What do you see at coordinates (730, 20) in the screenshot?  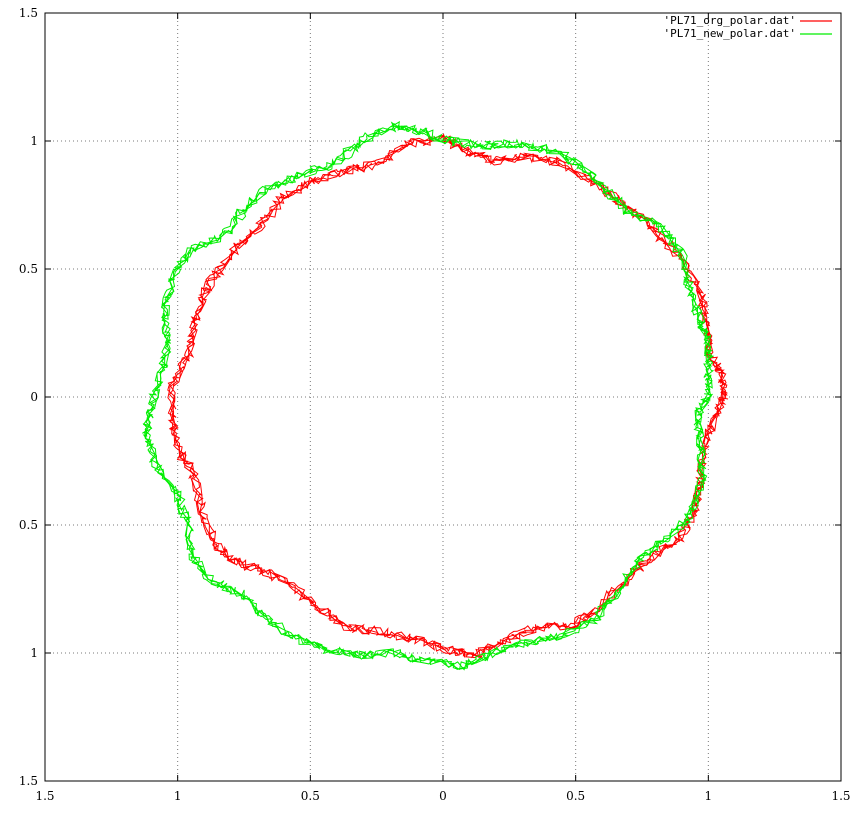 I see `legend-label: 'PL71_org_polar.dat'` at bounding box center [730, 20].